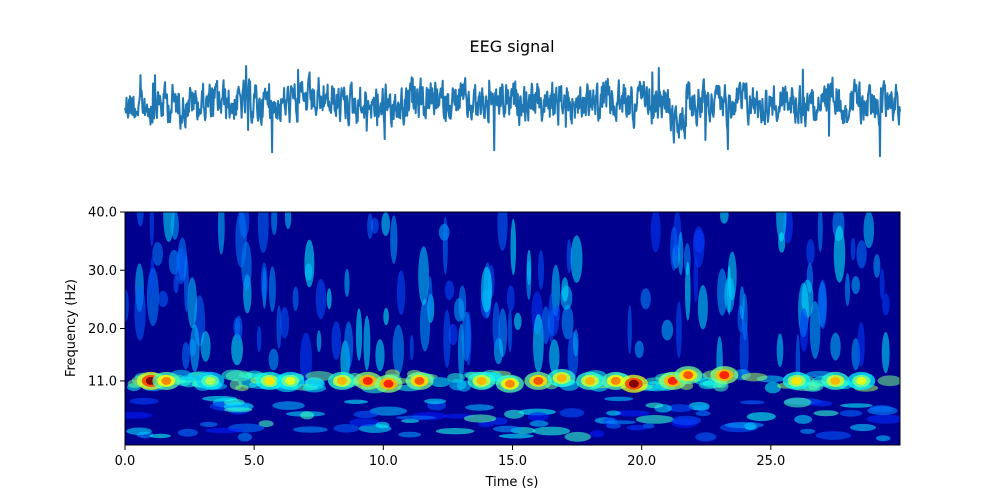 The image size is (1000, 500). Describe the element at coordinates (102, 213) in the screenshot. I see `y-tick-label: 40.0` at that location.